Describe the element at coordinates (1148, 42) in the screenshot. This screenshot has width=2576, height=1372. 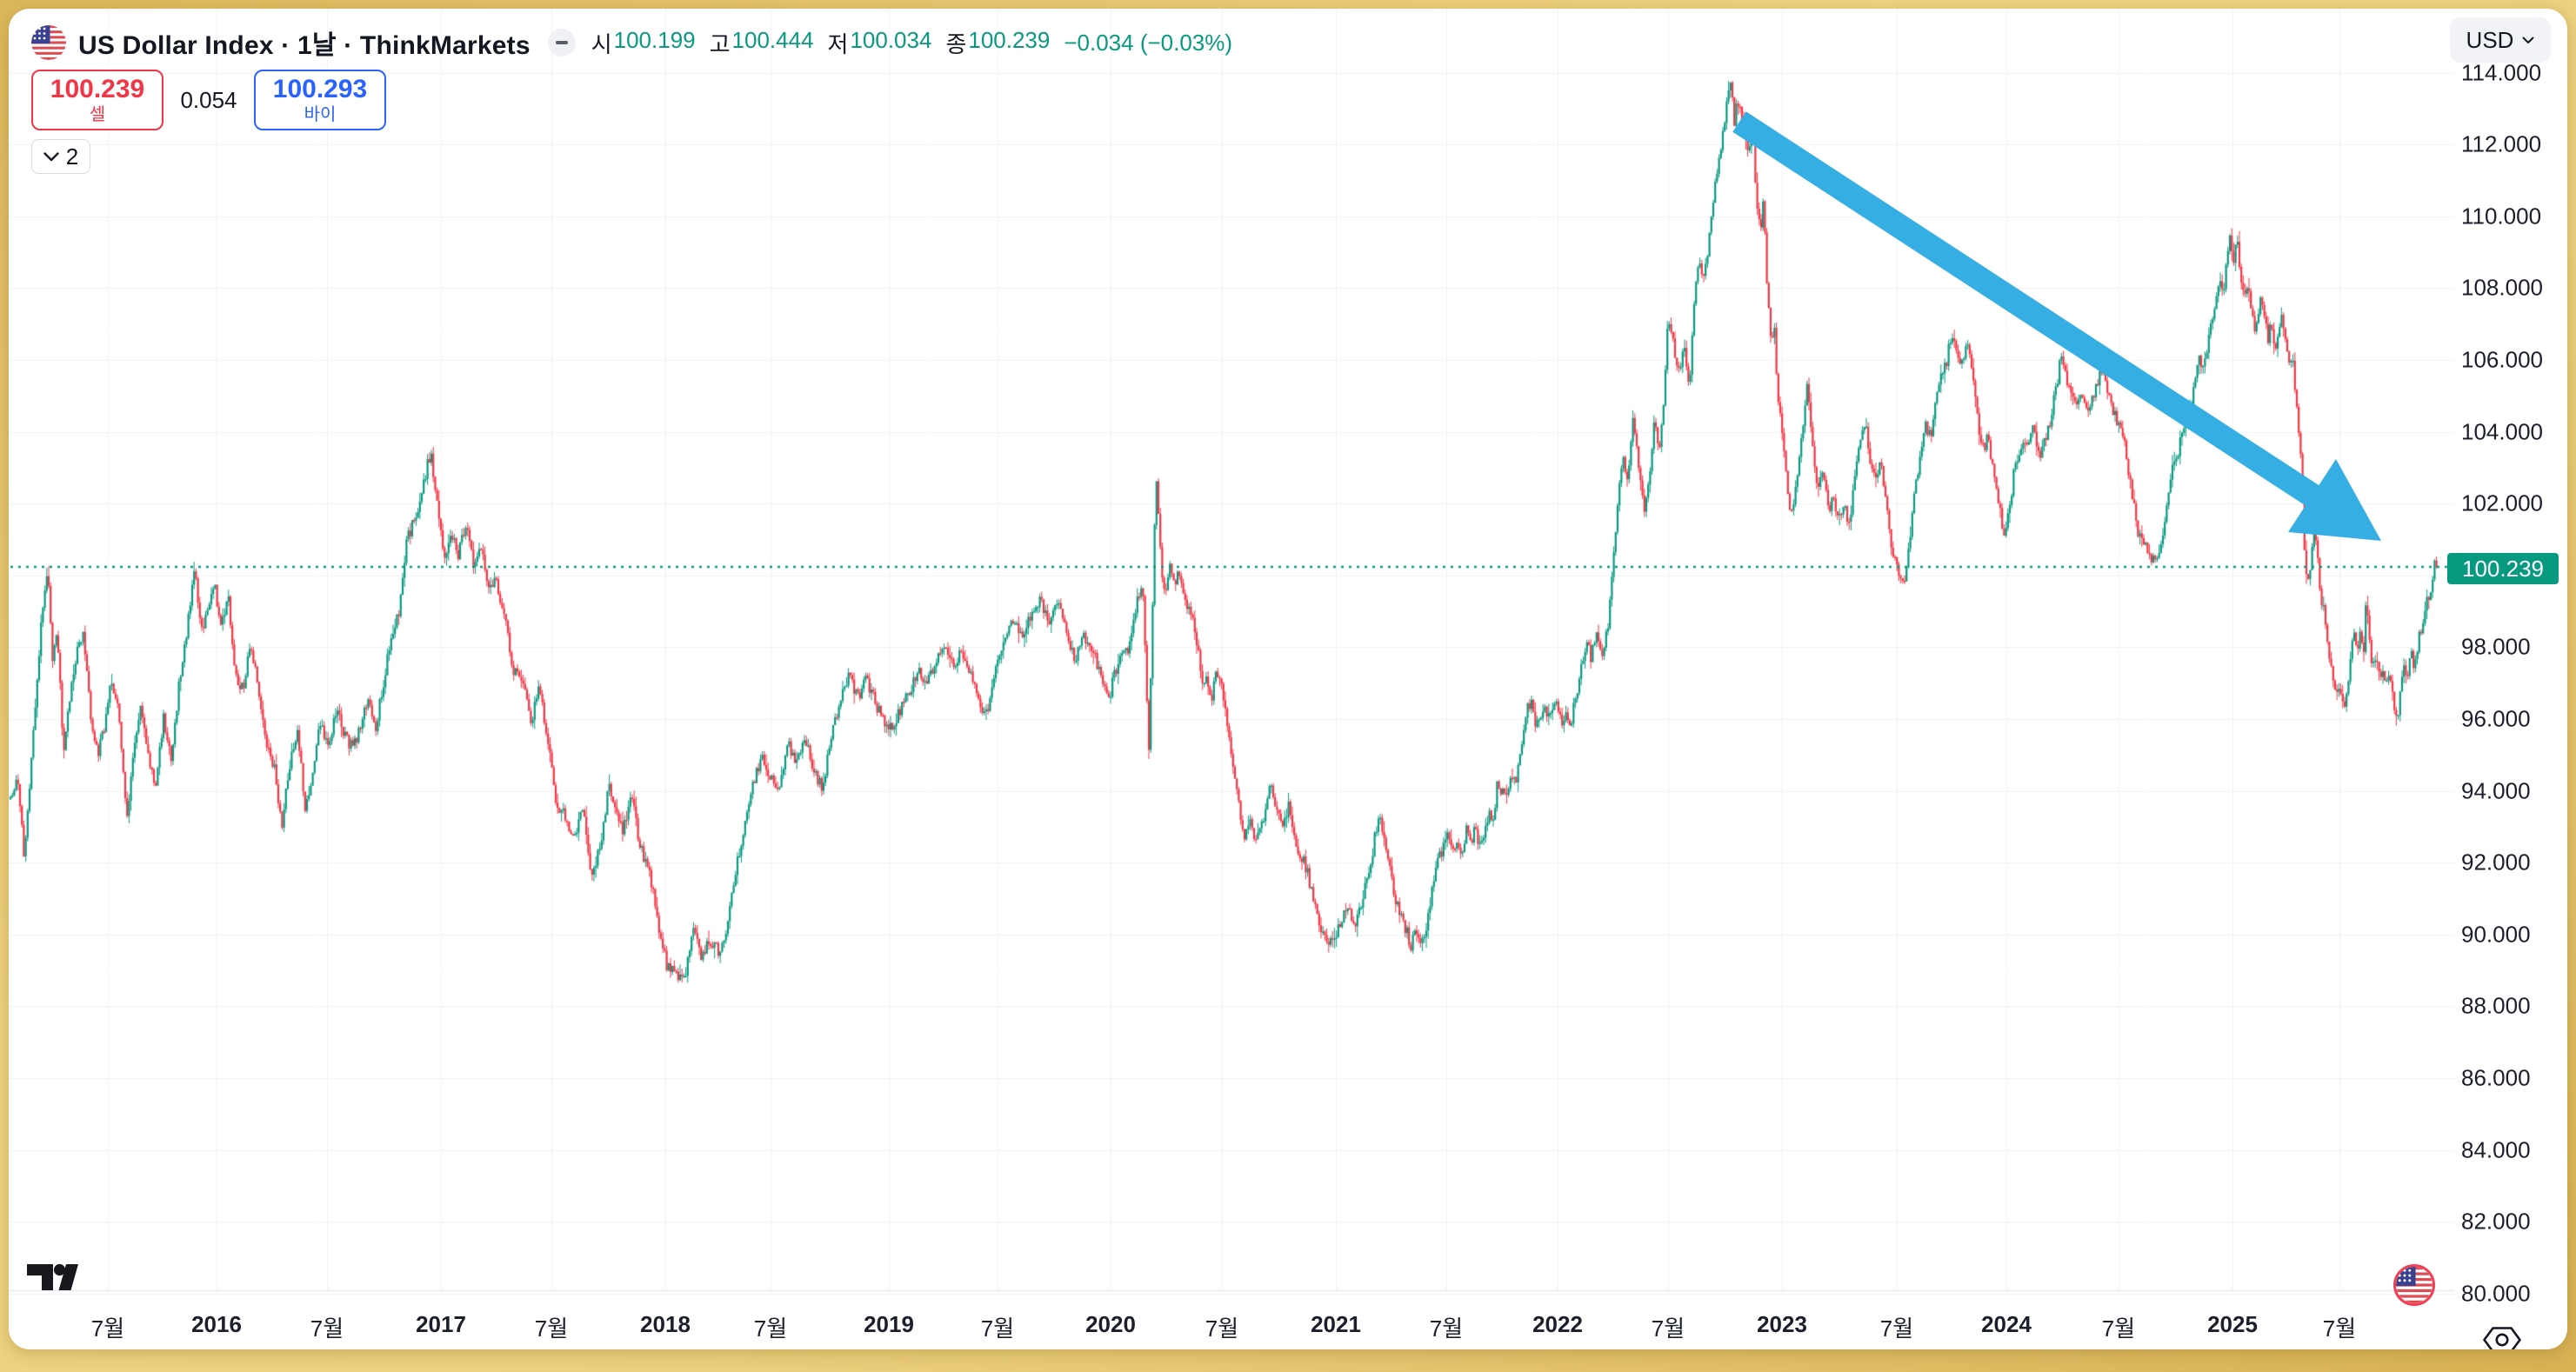
I see `change-value: −0.034 (−0.03%)` at that location.